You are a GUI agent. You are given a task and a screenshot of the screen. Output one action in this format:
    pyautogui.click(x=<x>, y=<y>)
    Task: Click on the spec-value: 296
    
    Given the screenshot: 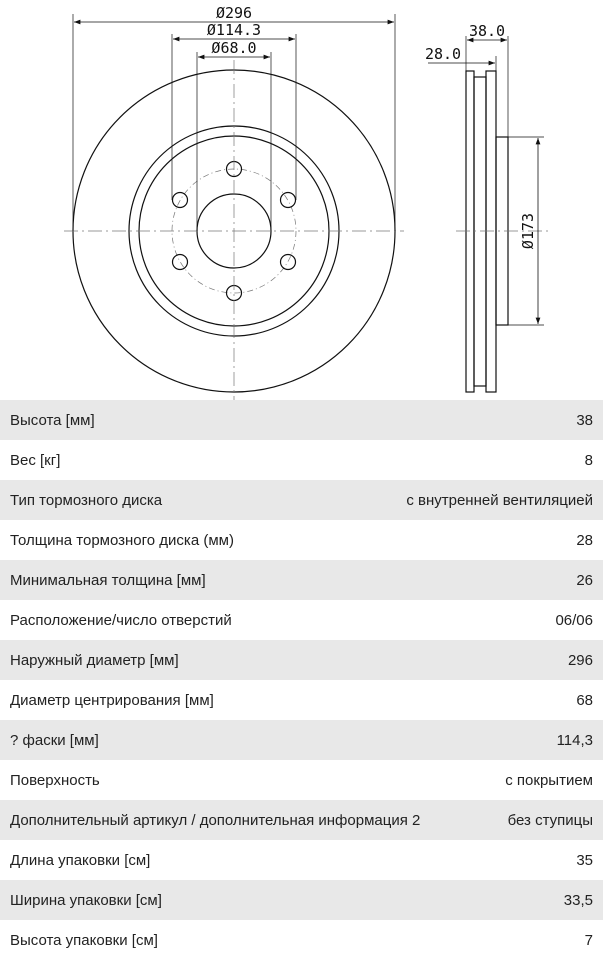 What is the action you would take?
    pyautogui.click(x=580, y=660)
    